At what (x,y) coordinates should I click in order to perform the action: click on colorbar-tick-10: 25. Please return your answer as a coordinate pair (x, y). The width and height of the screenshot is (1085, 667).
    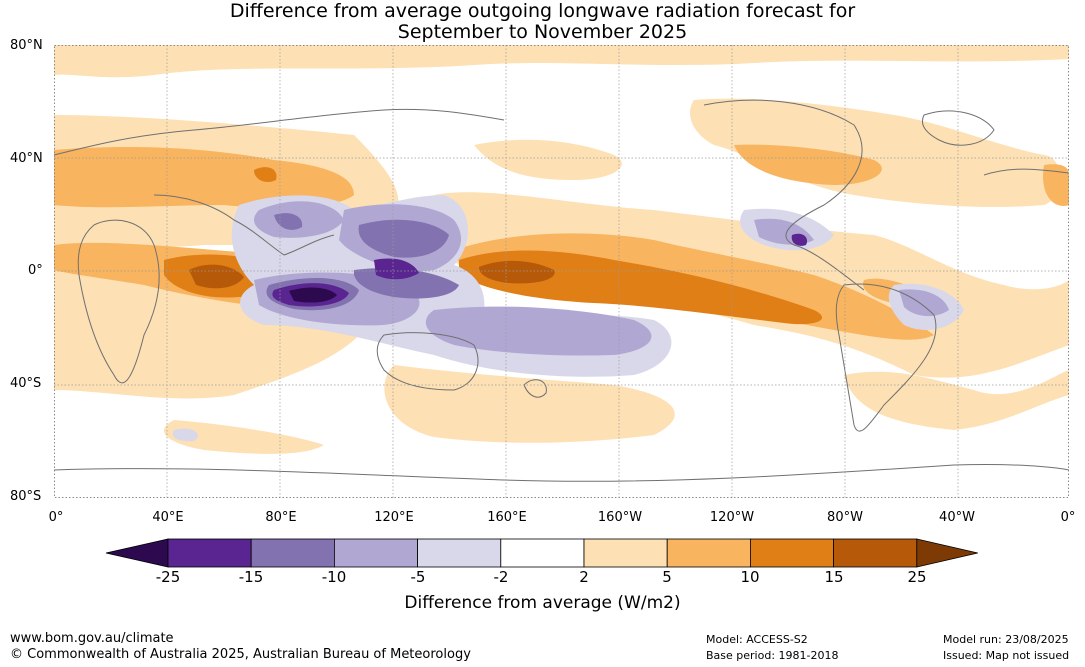
    Looking at the image, I should click on (917, 577).